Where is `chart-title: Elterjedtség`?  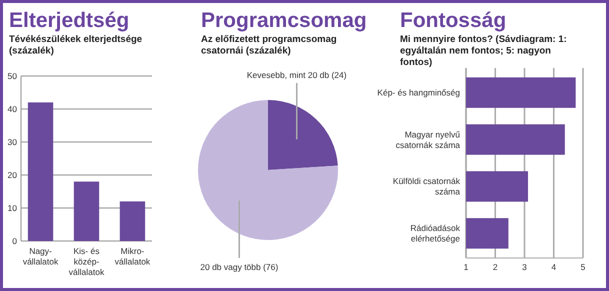
chart-title: Elterjedtség is located at coordinates (69, 20).